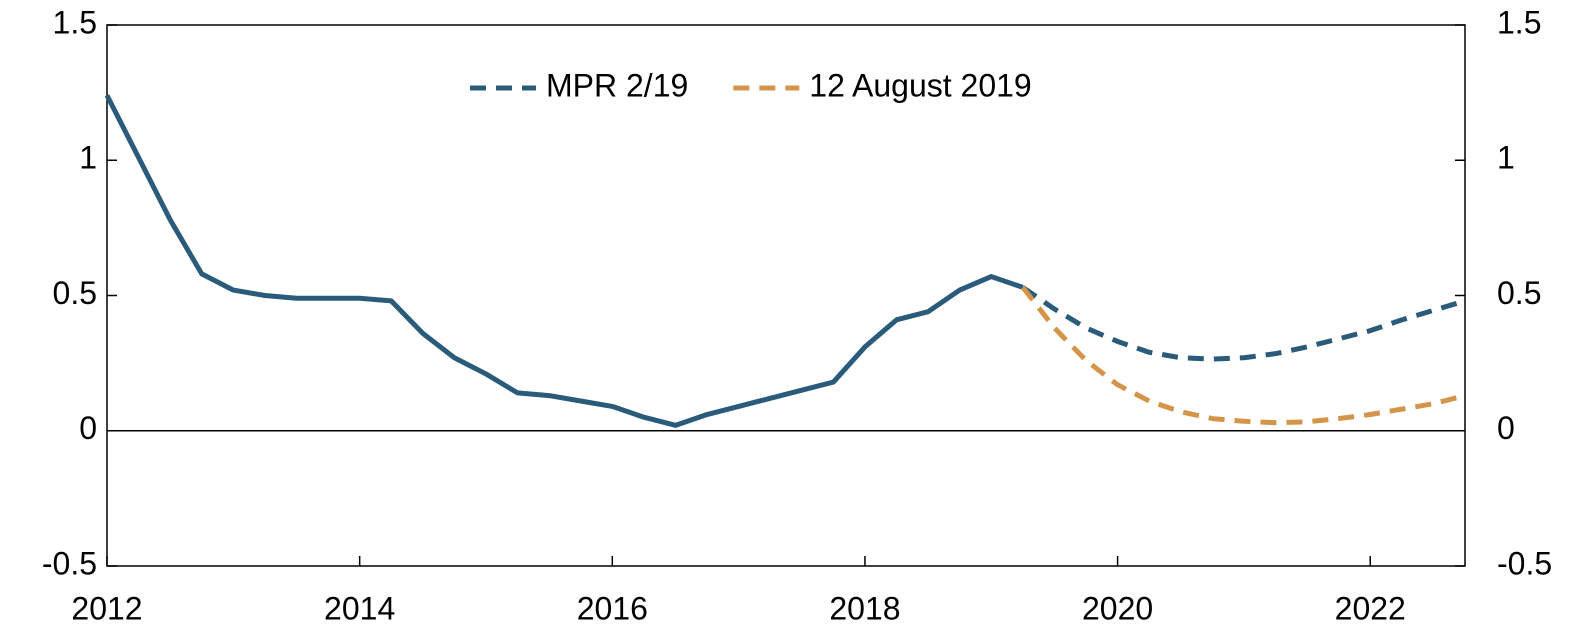  I want to click on y2-tick-label: 0, so click(1506, 428).